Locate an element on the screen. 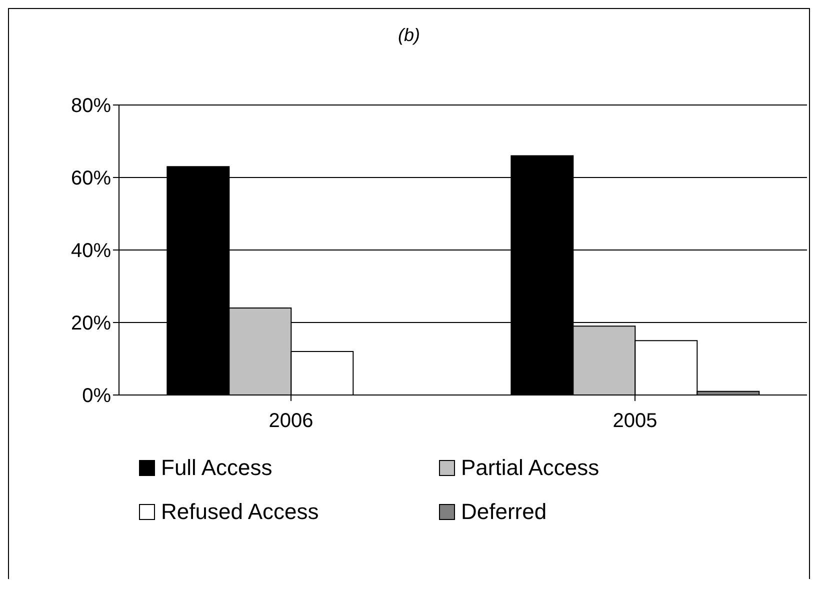  y-tick-label: 40% is located at coordinates (91, 251).